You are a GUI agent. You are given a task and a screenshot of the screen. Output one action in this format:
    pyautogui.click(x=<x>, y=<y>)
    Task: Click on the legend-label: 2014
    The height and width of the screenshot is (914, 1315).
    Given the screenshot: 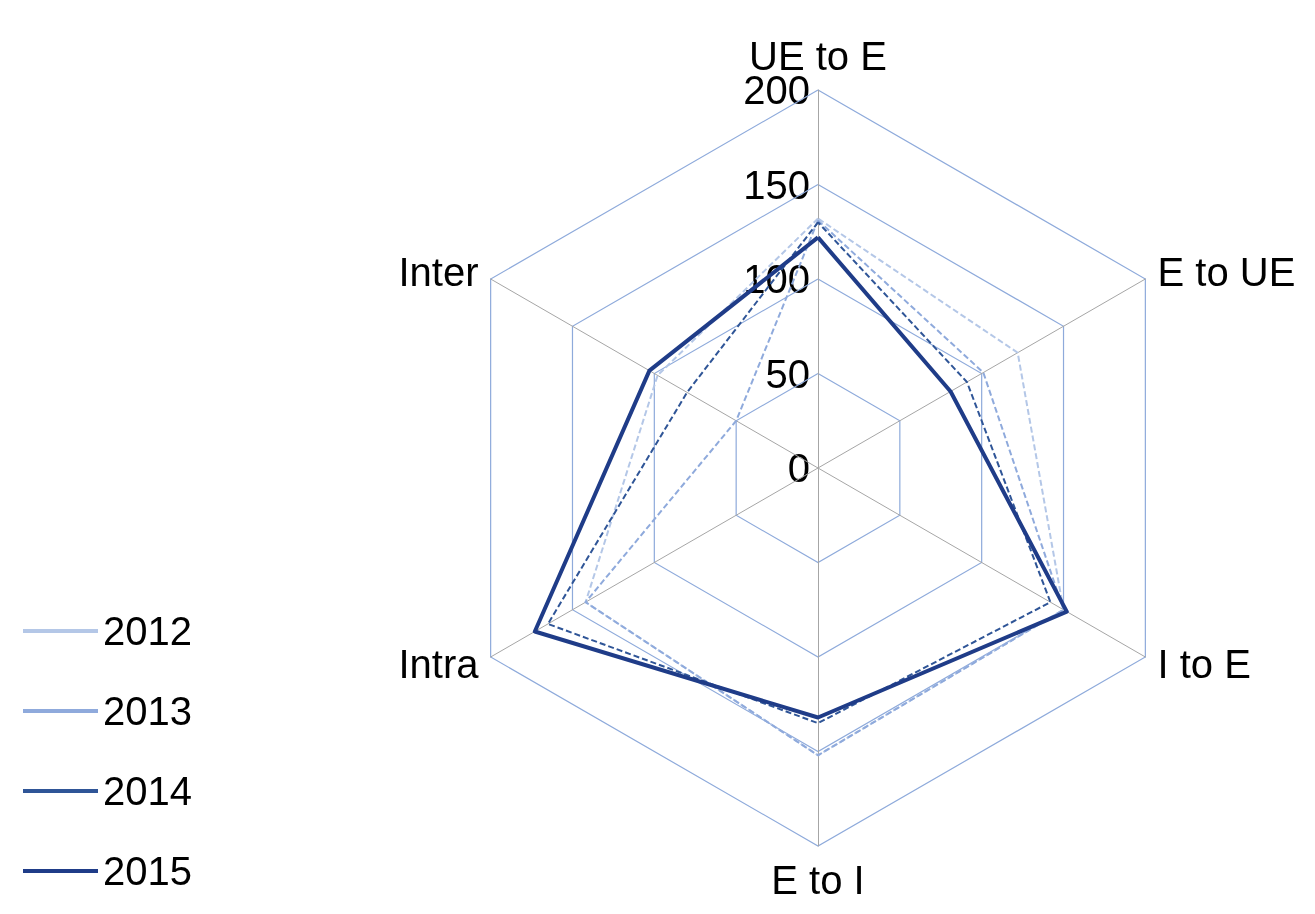 What is the action you would take?
    pyautogui.click(x=147, y=791)
    